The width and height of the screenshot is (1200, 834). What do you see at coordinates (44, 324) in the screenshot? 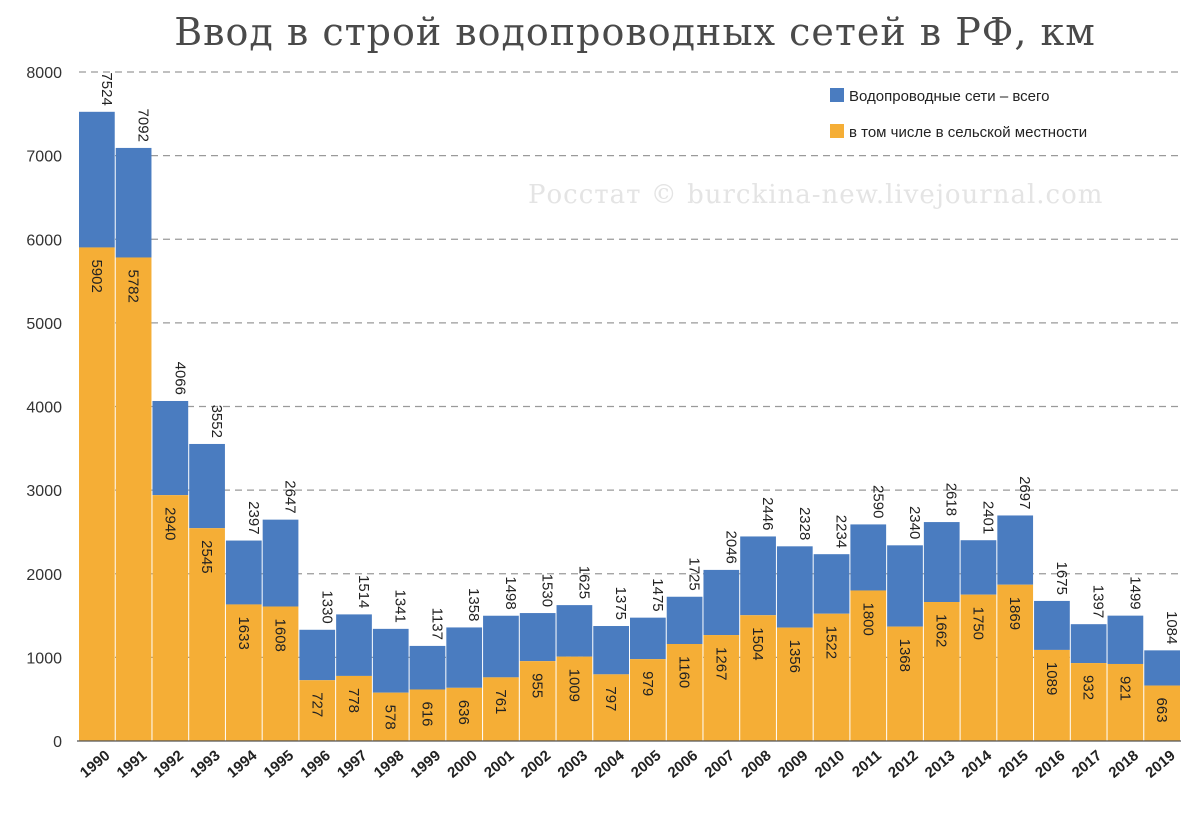
I see `y-tick-label: 5000` at bounding box center [44, 324].